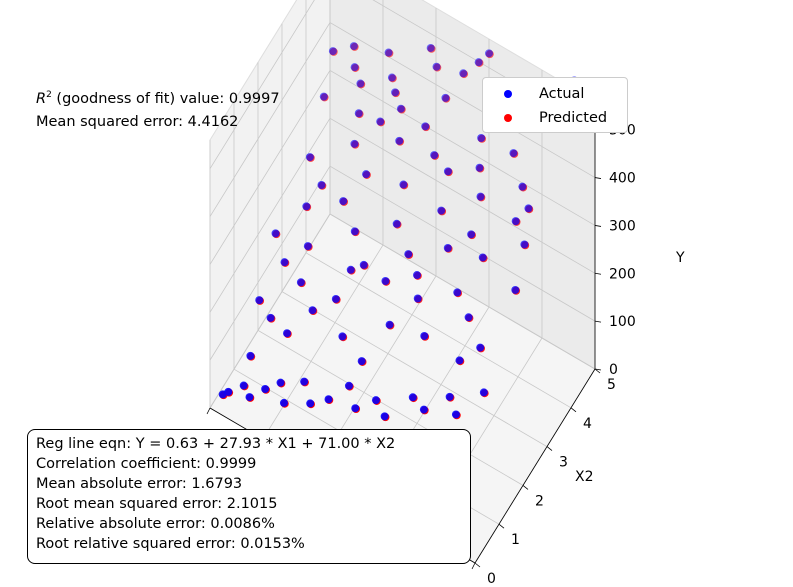 The width and height of the screenshot is (793, 587). Describe the element at coordinates (491, 579) in the screenshot. I see `x2-tick-label: 0` at that location.